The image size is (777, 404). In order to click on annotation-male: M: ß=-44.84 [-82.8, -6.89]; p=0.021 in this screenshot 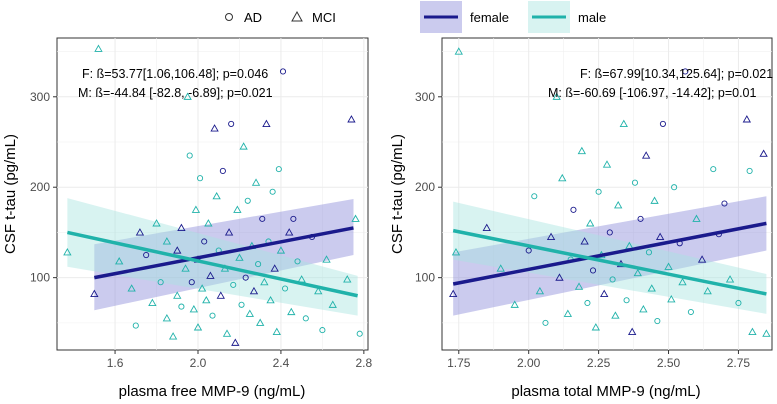, I will do `click(175, 93)`.